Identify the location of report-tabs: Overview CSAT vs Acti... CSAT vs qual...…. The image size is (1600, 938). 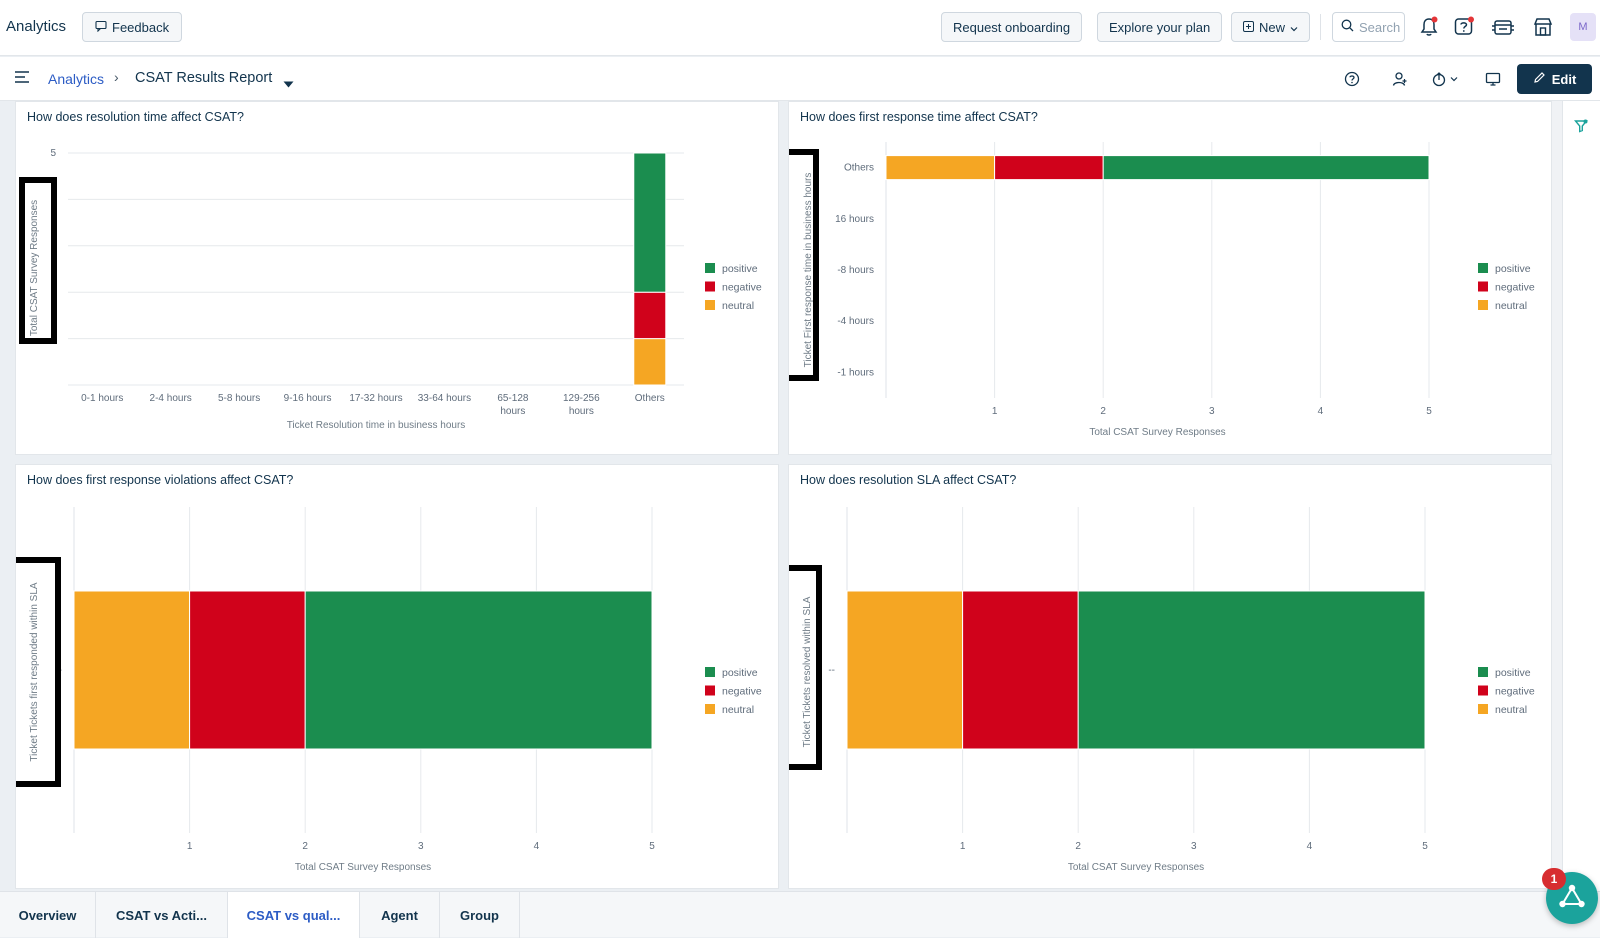
(800, 914).